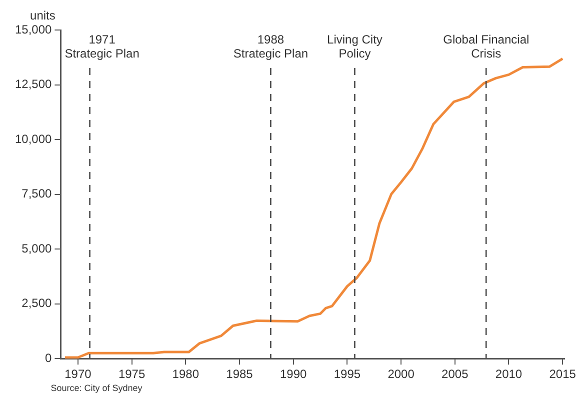  I want to click on y-tick-label: 5,000, so click(37, 248).